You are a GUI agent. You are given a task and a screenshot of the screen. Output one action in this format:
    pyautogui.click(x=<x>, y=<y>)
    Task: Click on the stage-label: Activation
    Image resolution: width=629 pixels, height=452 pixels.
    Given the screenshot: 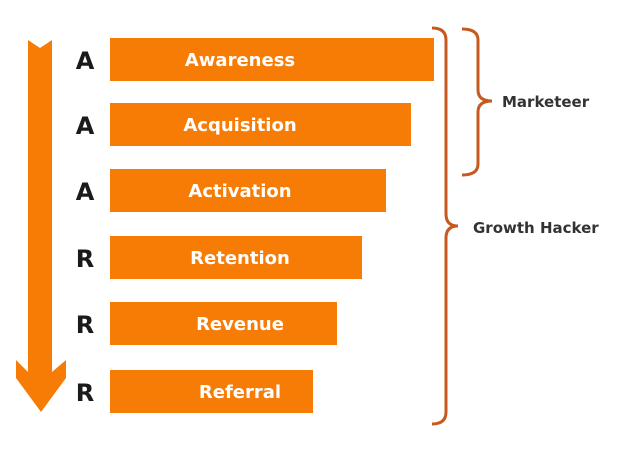 What is the action you would take?
    pyautogui.click(x=239, y=191)
    